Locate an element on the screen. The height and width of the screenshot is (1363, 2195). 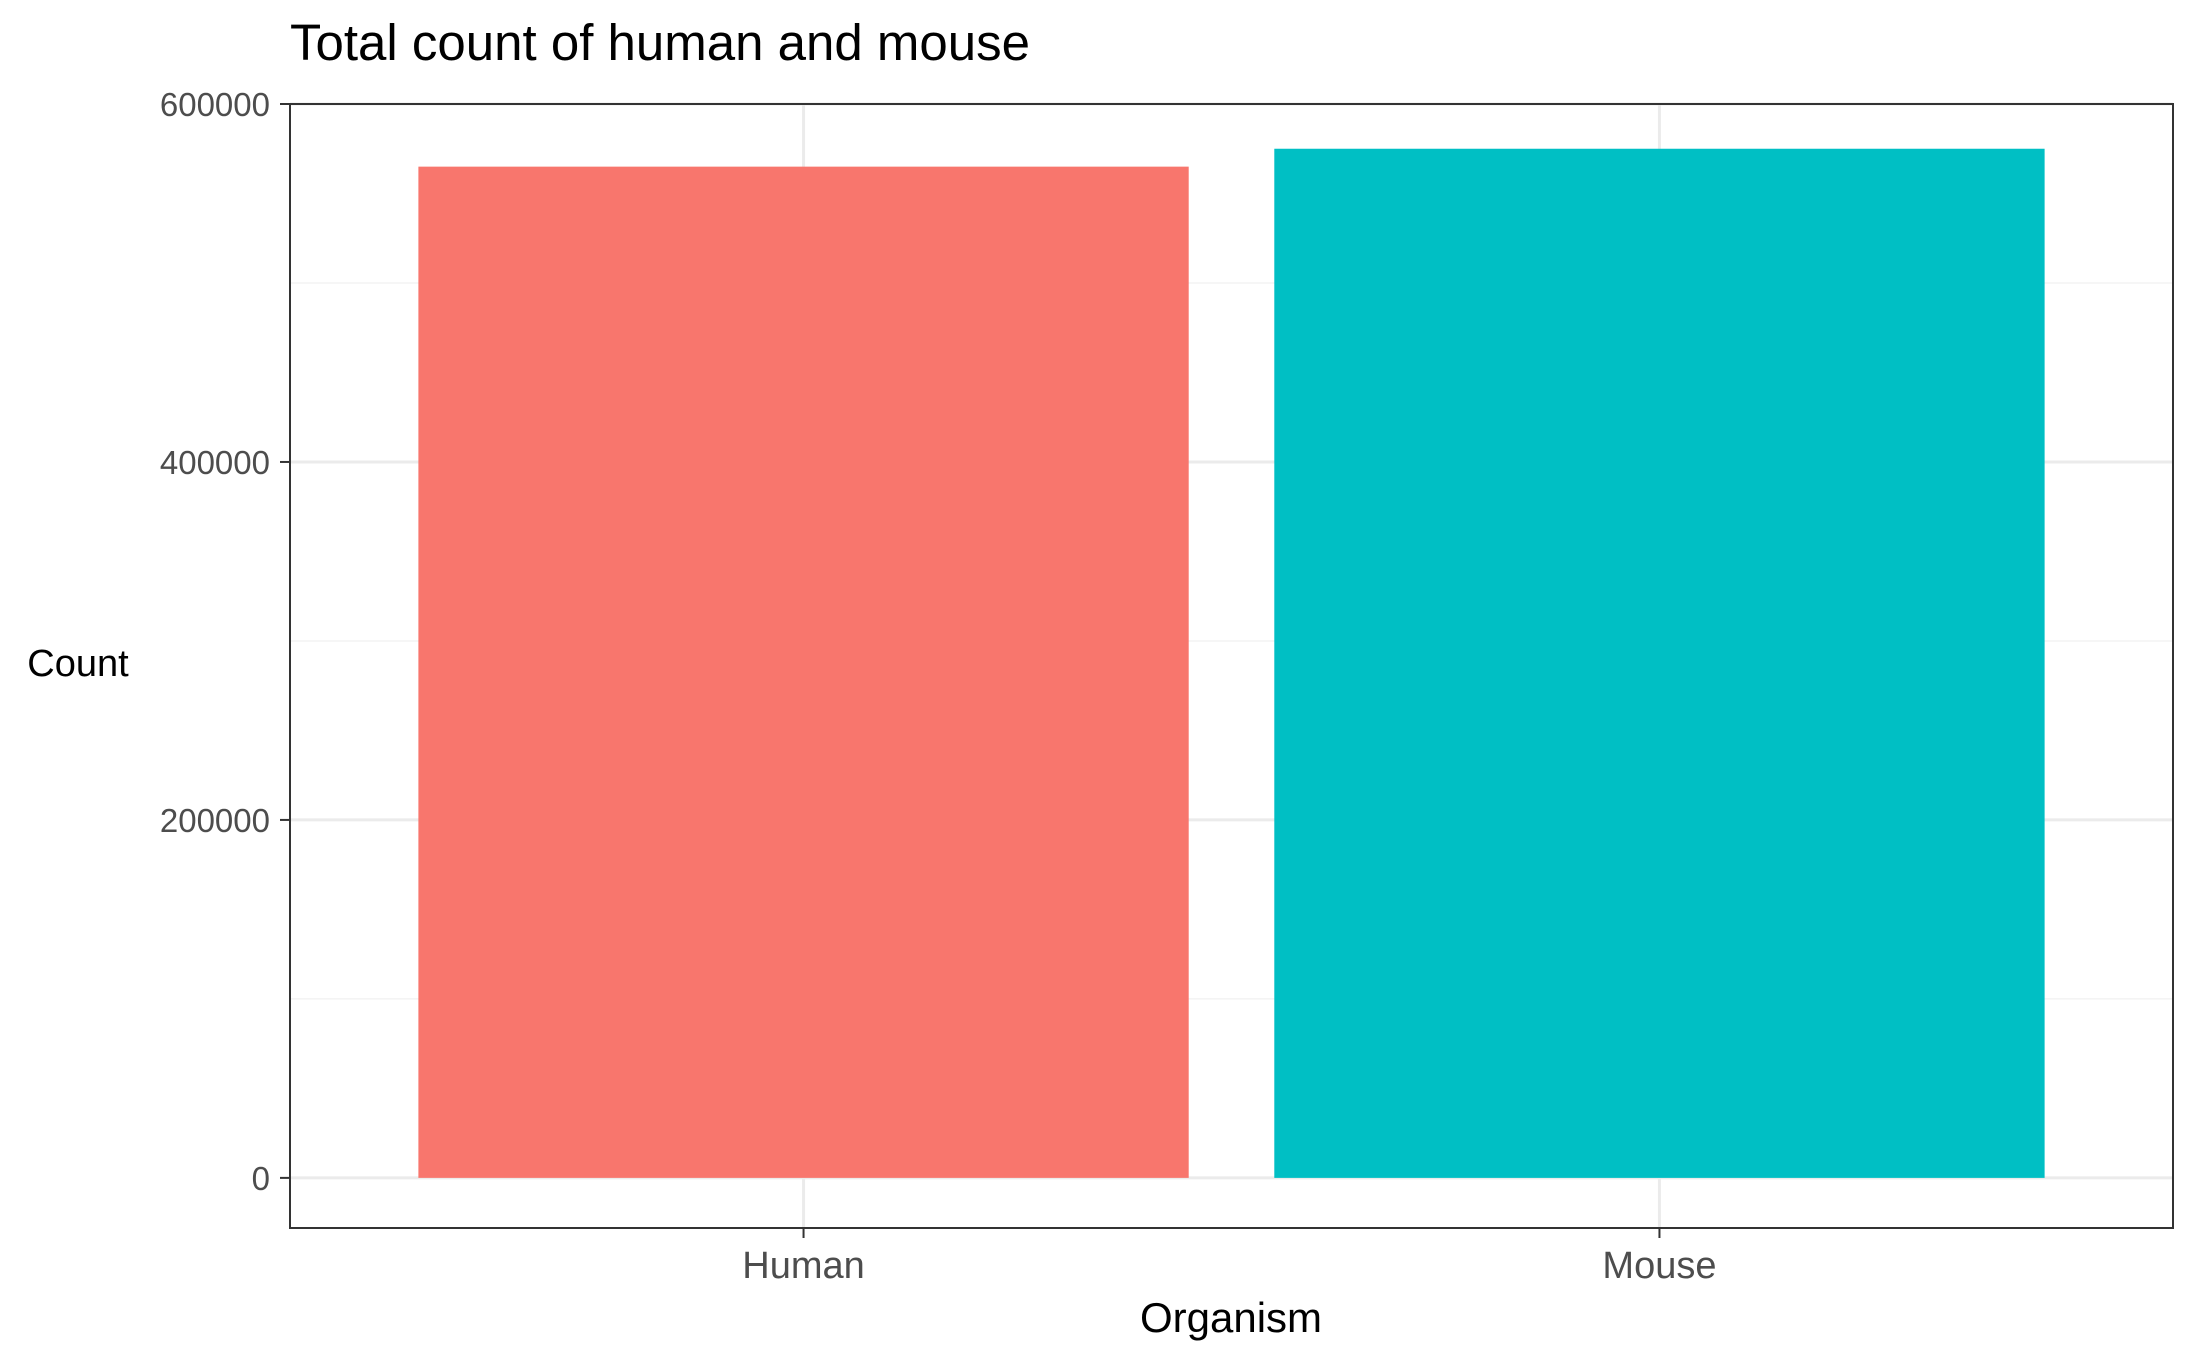
y-tick-label: 0 is located at coordinates (261, 1178).